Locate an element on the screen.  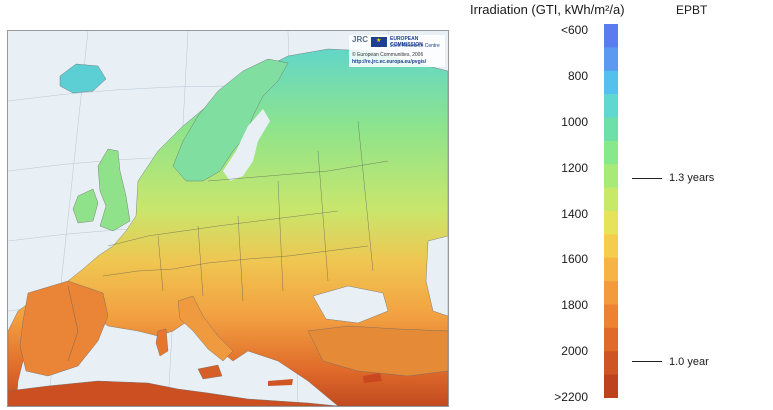
epbt-marker-label: 1.3 years is located at coordinates (692, 178).